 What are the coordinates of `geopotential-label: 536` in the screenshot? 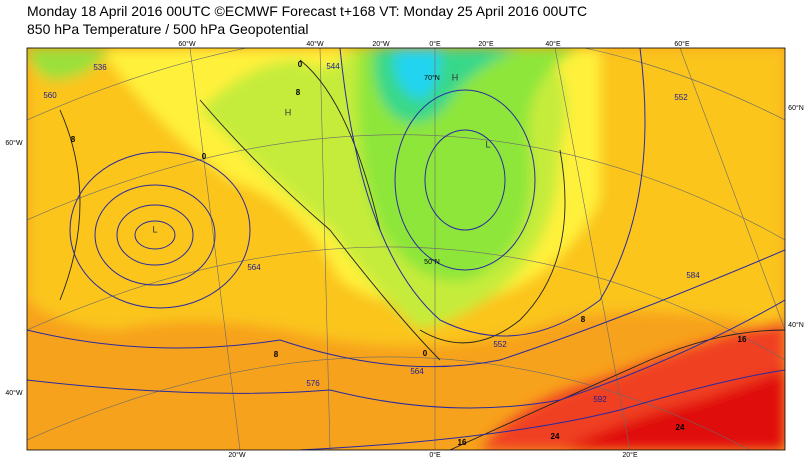 It's located at (100, 67).